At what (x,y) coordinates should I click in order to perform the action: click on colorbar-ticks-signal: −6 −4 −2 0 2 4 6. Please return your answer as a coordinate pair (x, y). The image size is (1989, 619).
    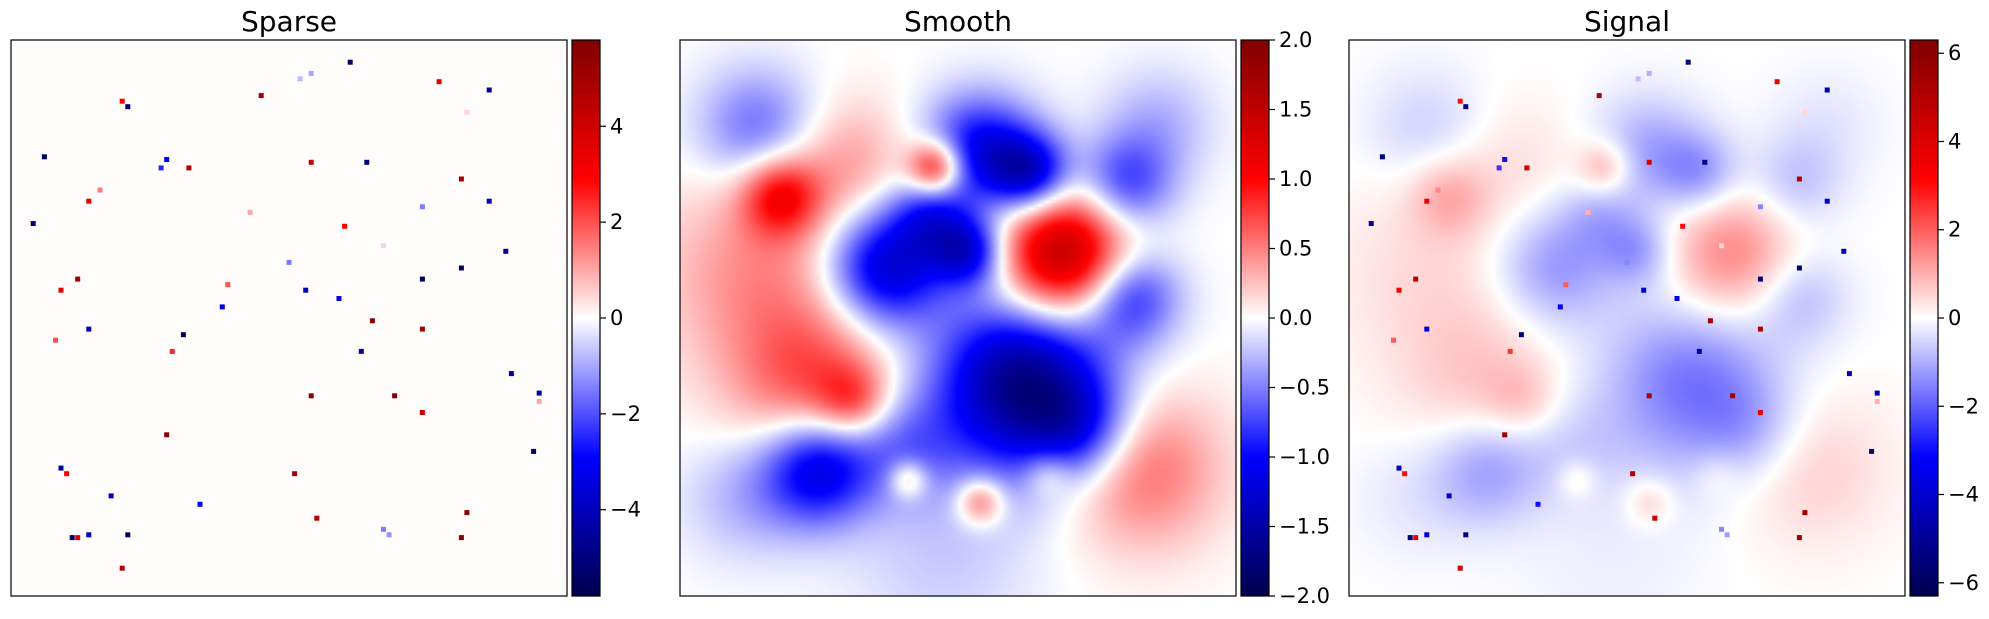
    Looking at the image, I should click on (1958, 318).